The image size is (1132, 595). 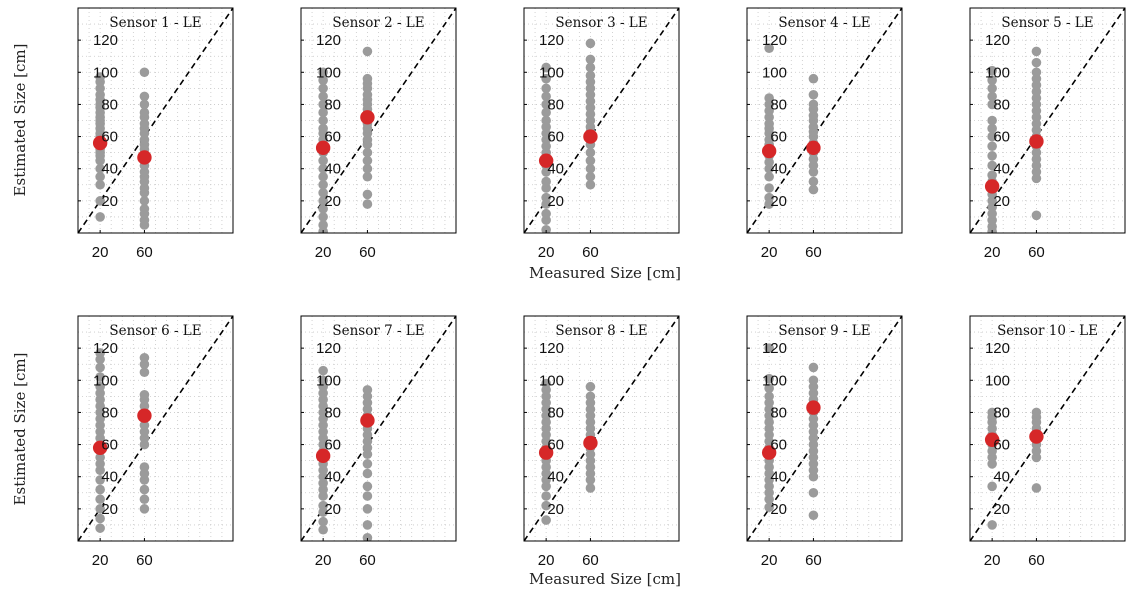 What do you see at coordinates (155, 442) in the screenshot?
I see `panel-sensor-6: Sensor 6 - LE 20 40 60 80 100 120 20 60` at bounding box center [155, 442].